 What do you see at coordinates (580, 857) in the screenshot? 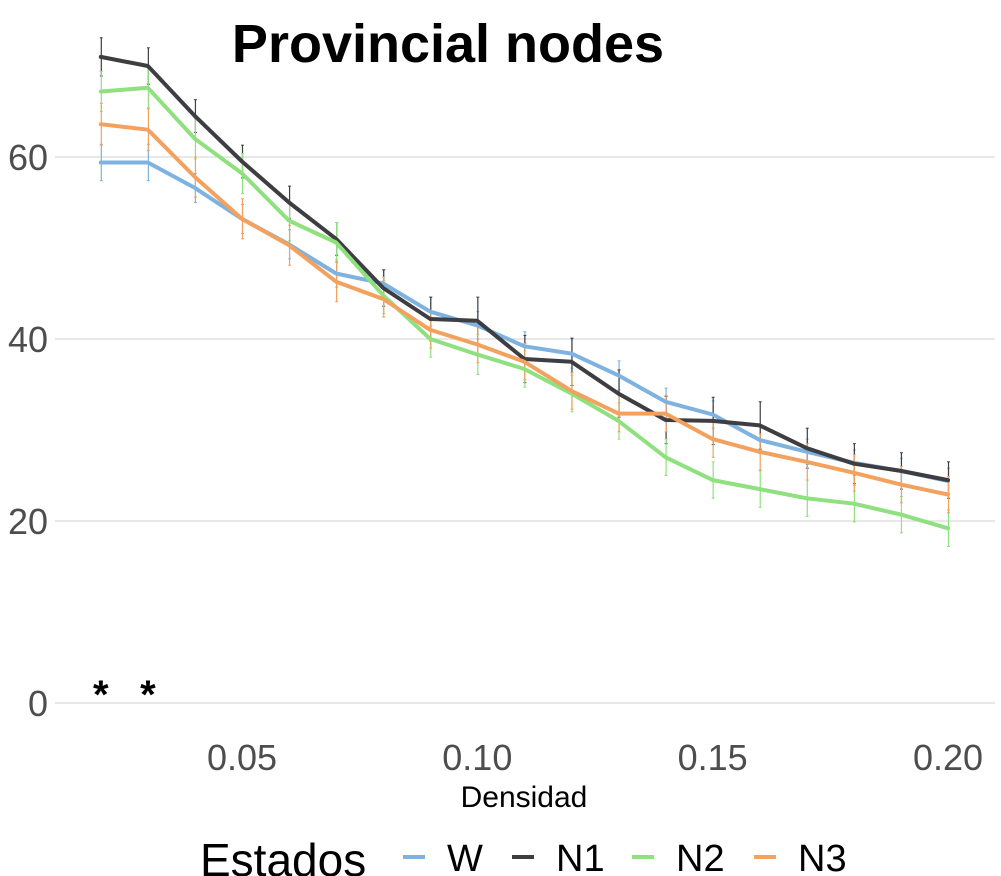
I see `legend-label-n1: N1` at bounding box center [580, 857].